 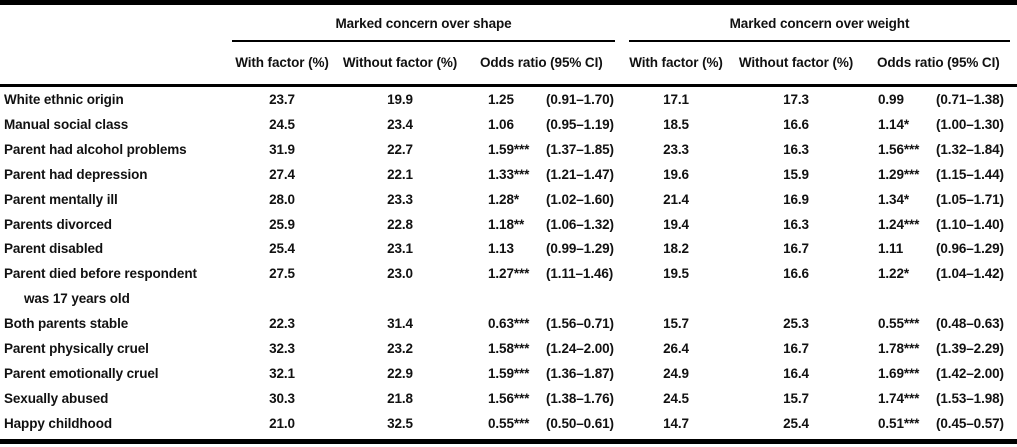 I want to click on shape-odds-ratio-value: 1.06 (0.95–1.19), so click(x=544, y=125).